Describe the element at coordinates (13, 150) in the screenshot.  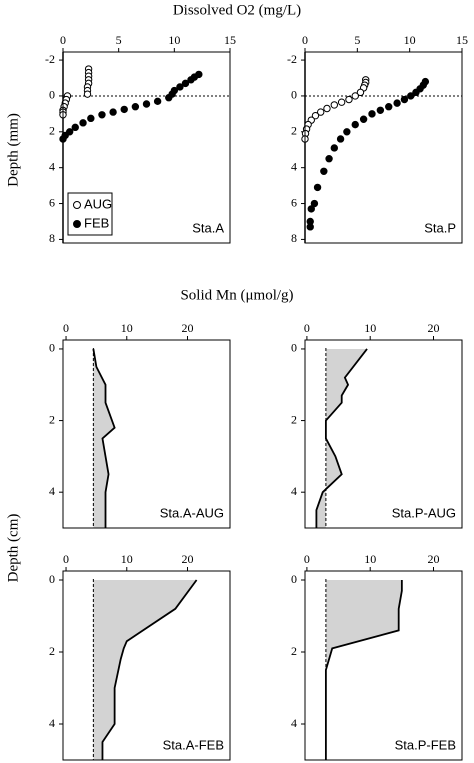
I see `y-axis-label: Depth (mm)` at that location.